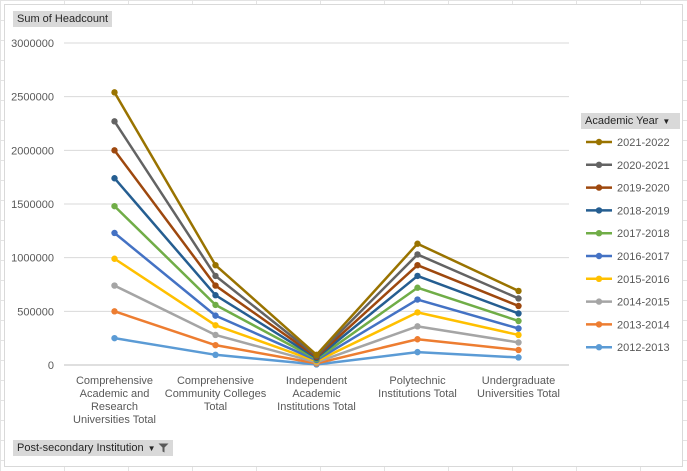 This screenshot has height=471, width=687. Describe the element at coordinates (32, 259) in the screenshot. I see `y-tick-label: 1000000` at that location.